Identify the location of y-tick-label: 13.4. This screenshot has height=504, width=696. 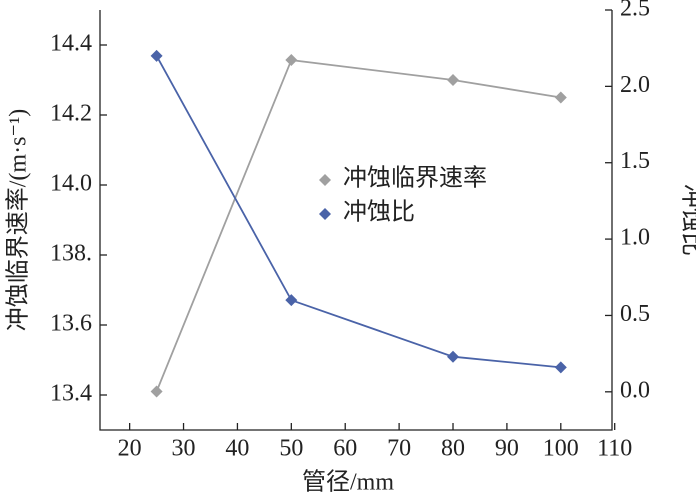
(71, 394).